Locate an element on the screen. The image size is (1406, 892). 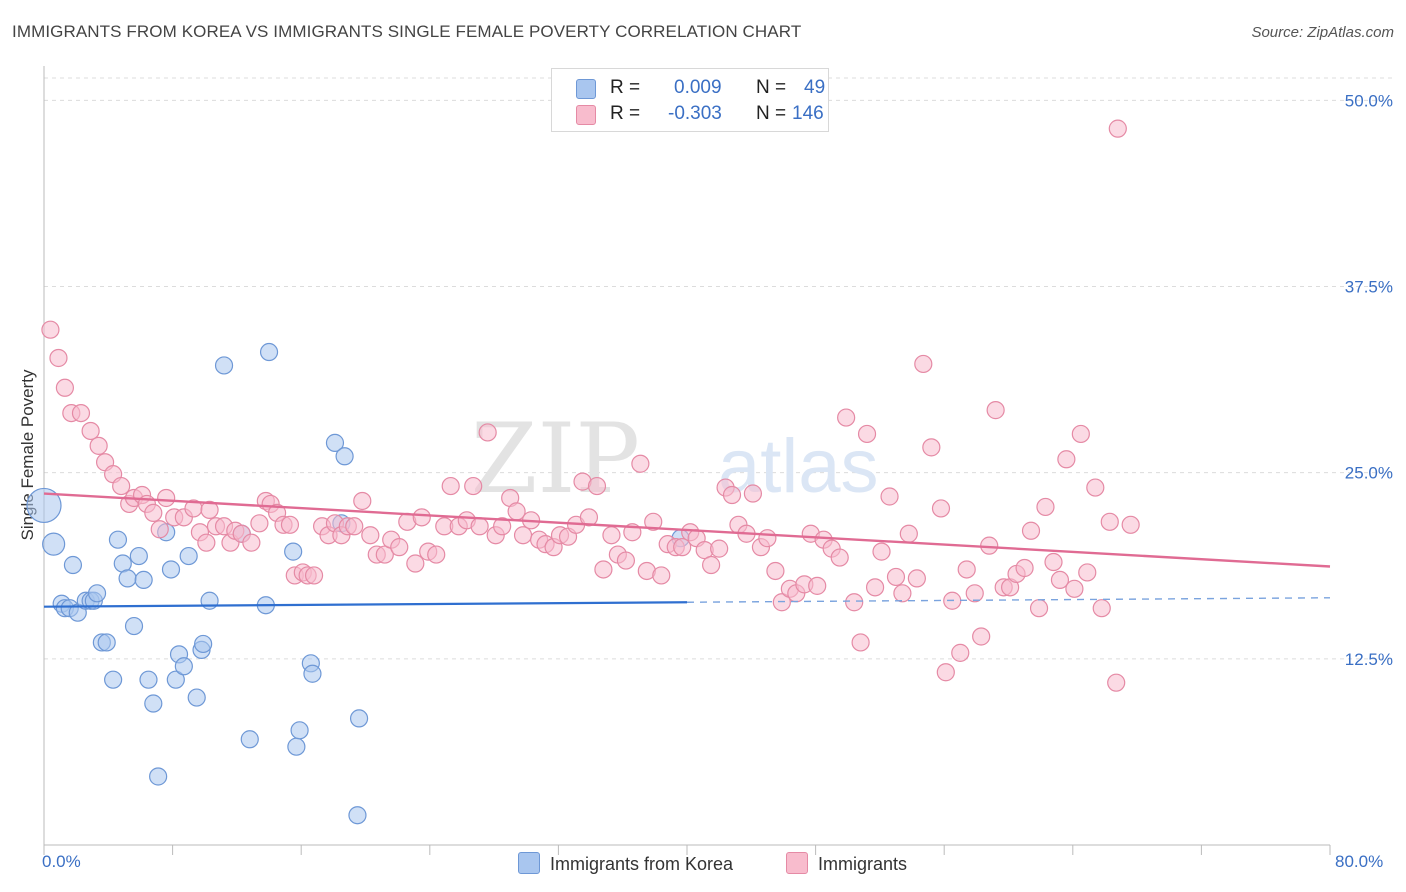
watermark-atlas: atlas is located at coordinates (798, 466).